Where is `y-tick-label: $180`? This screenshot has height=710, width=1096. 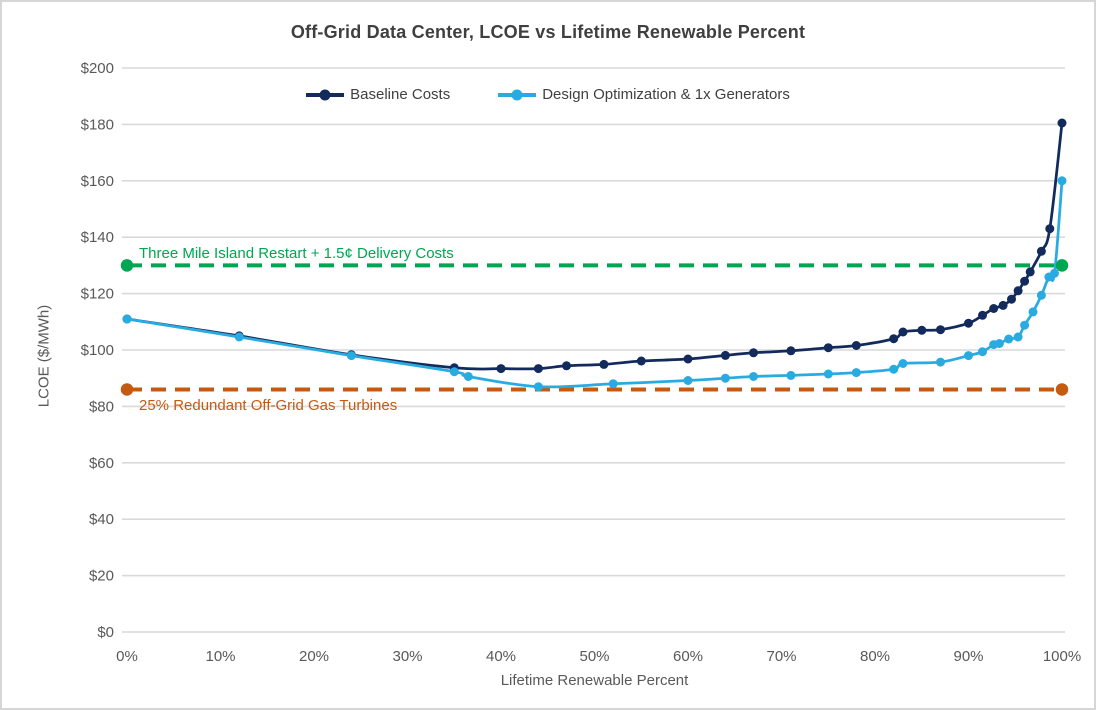 y-tick-label: $180 is located at coordinates (97, 124).